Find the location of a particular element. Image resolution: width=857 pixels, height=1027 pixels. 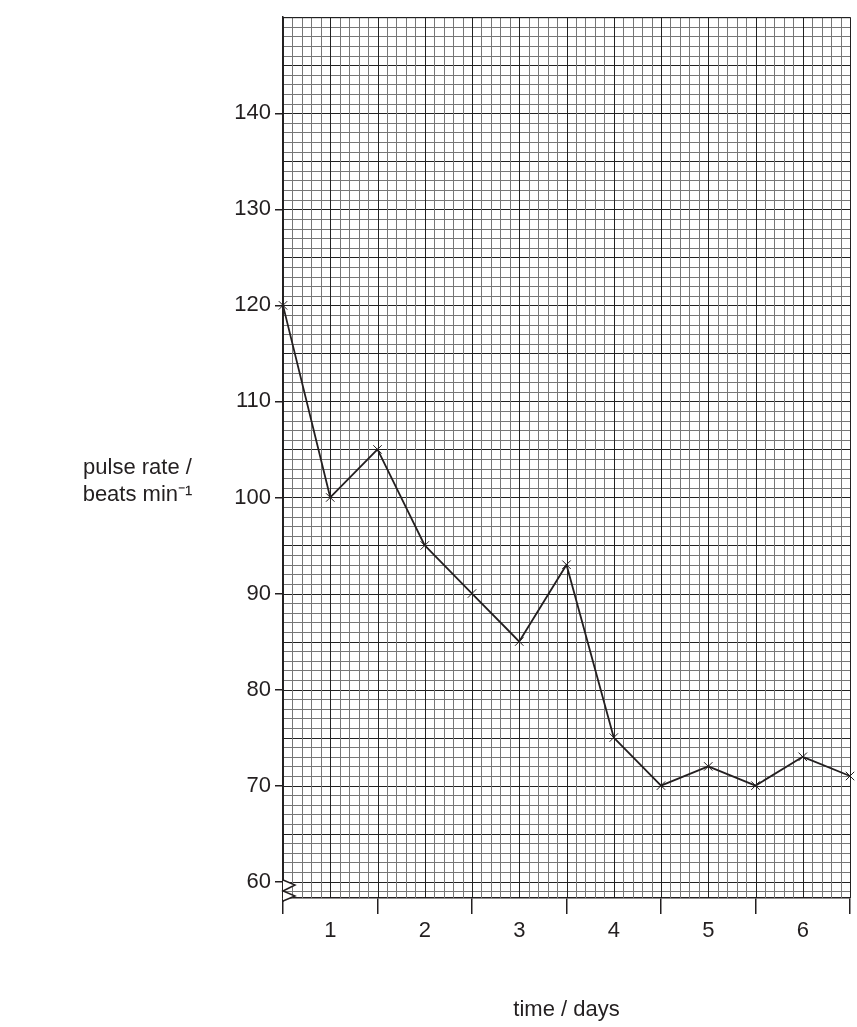

y-tick-label: 110 is located at coordinates (253, 400).